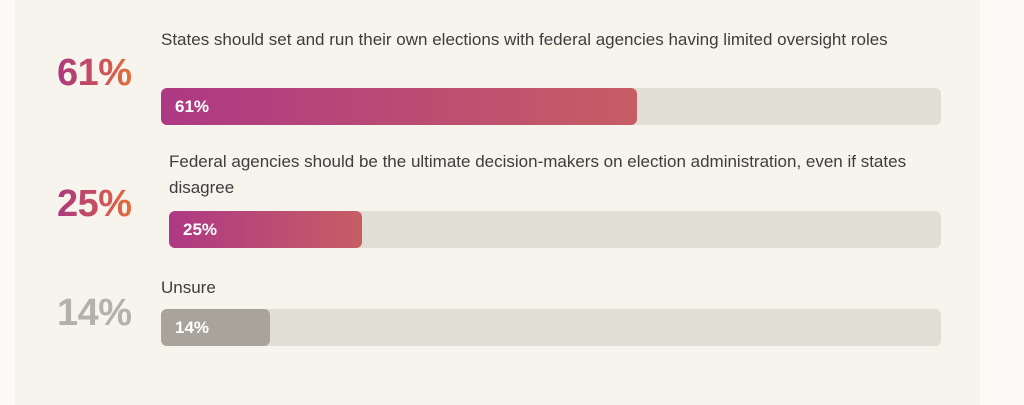 This screenshot has height=405, width=1024. I want to click on bar-track: 25%, so click(555, 229).